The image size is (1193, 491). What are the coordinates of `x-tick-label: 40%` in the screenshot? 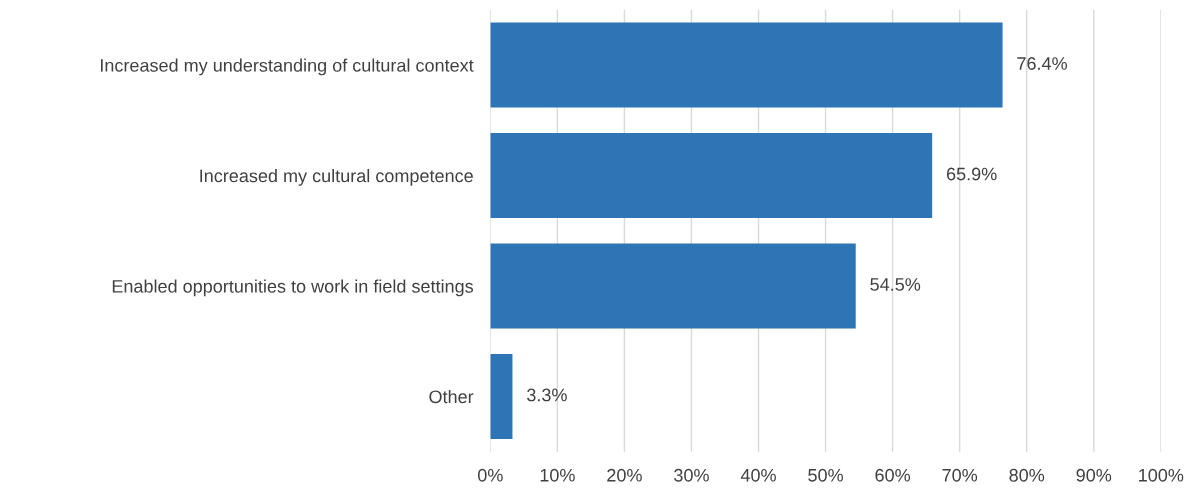 It's located at (758, 475).